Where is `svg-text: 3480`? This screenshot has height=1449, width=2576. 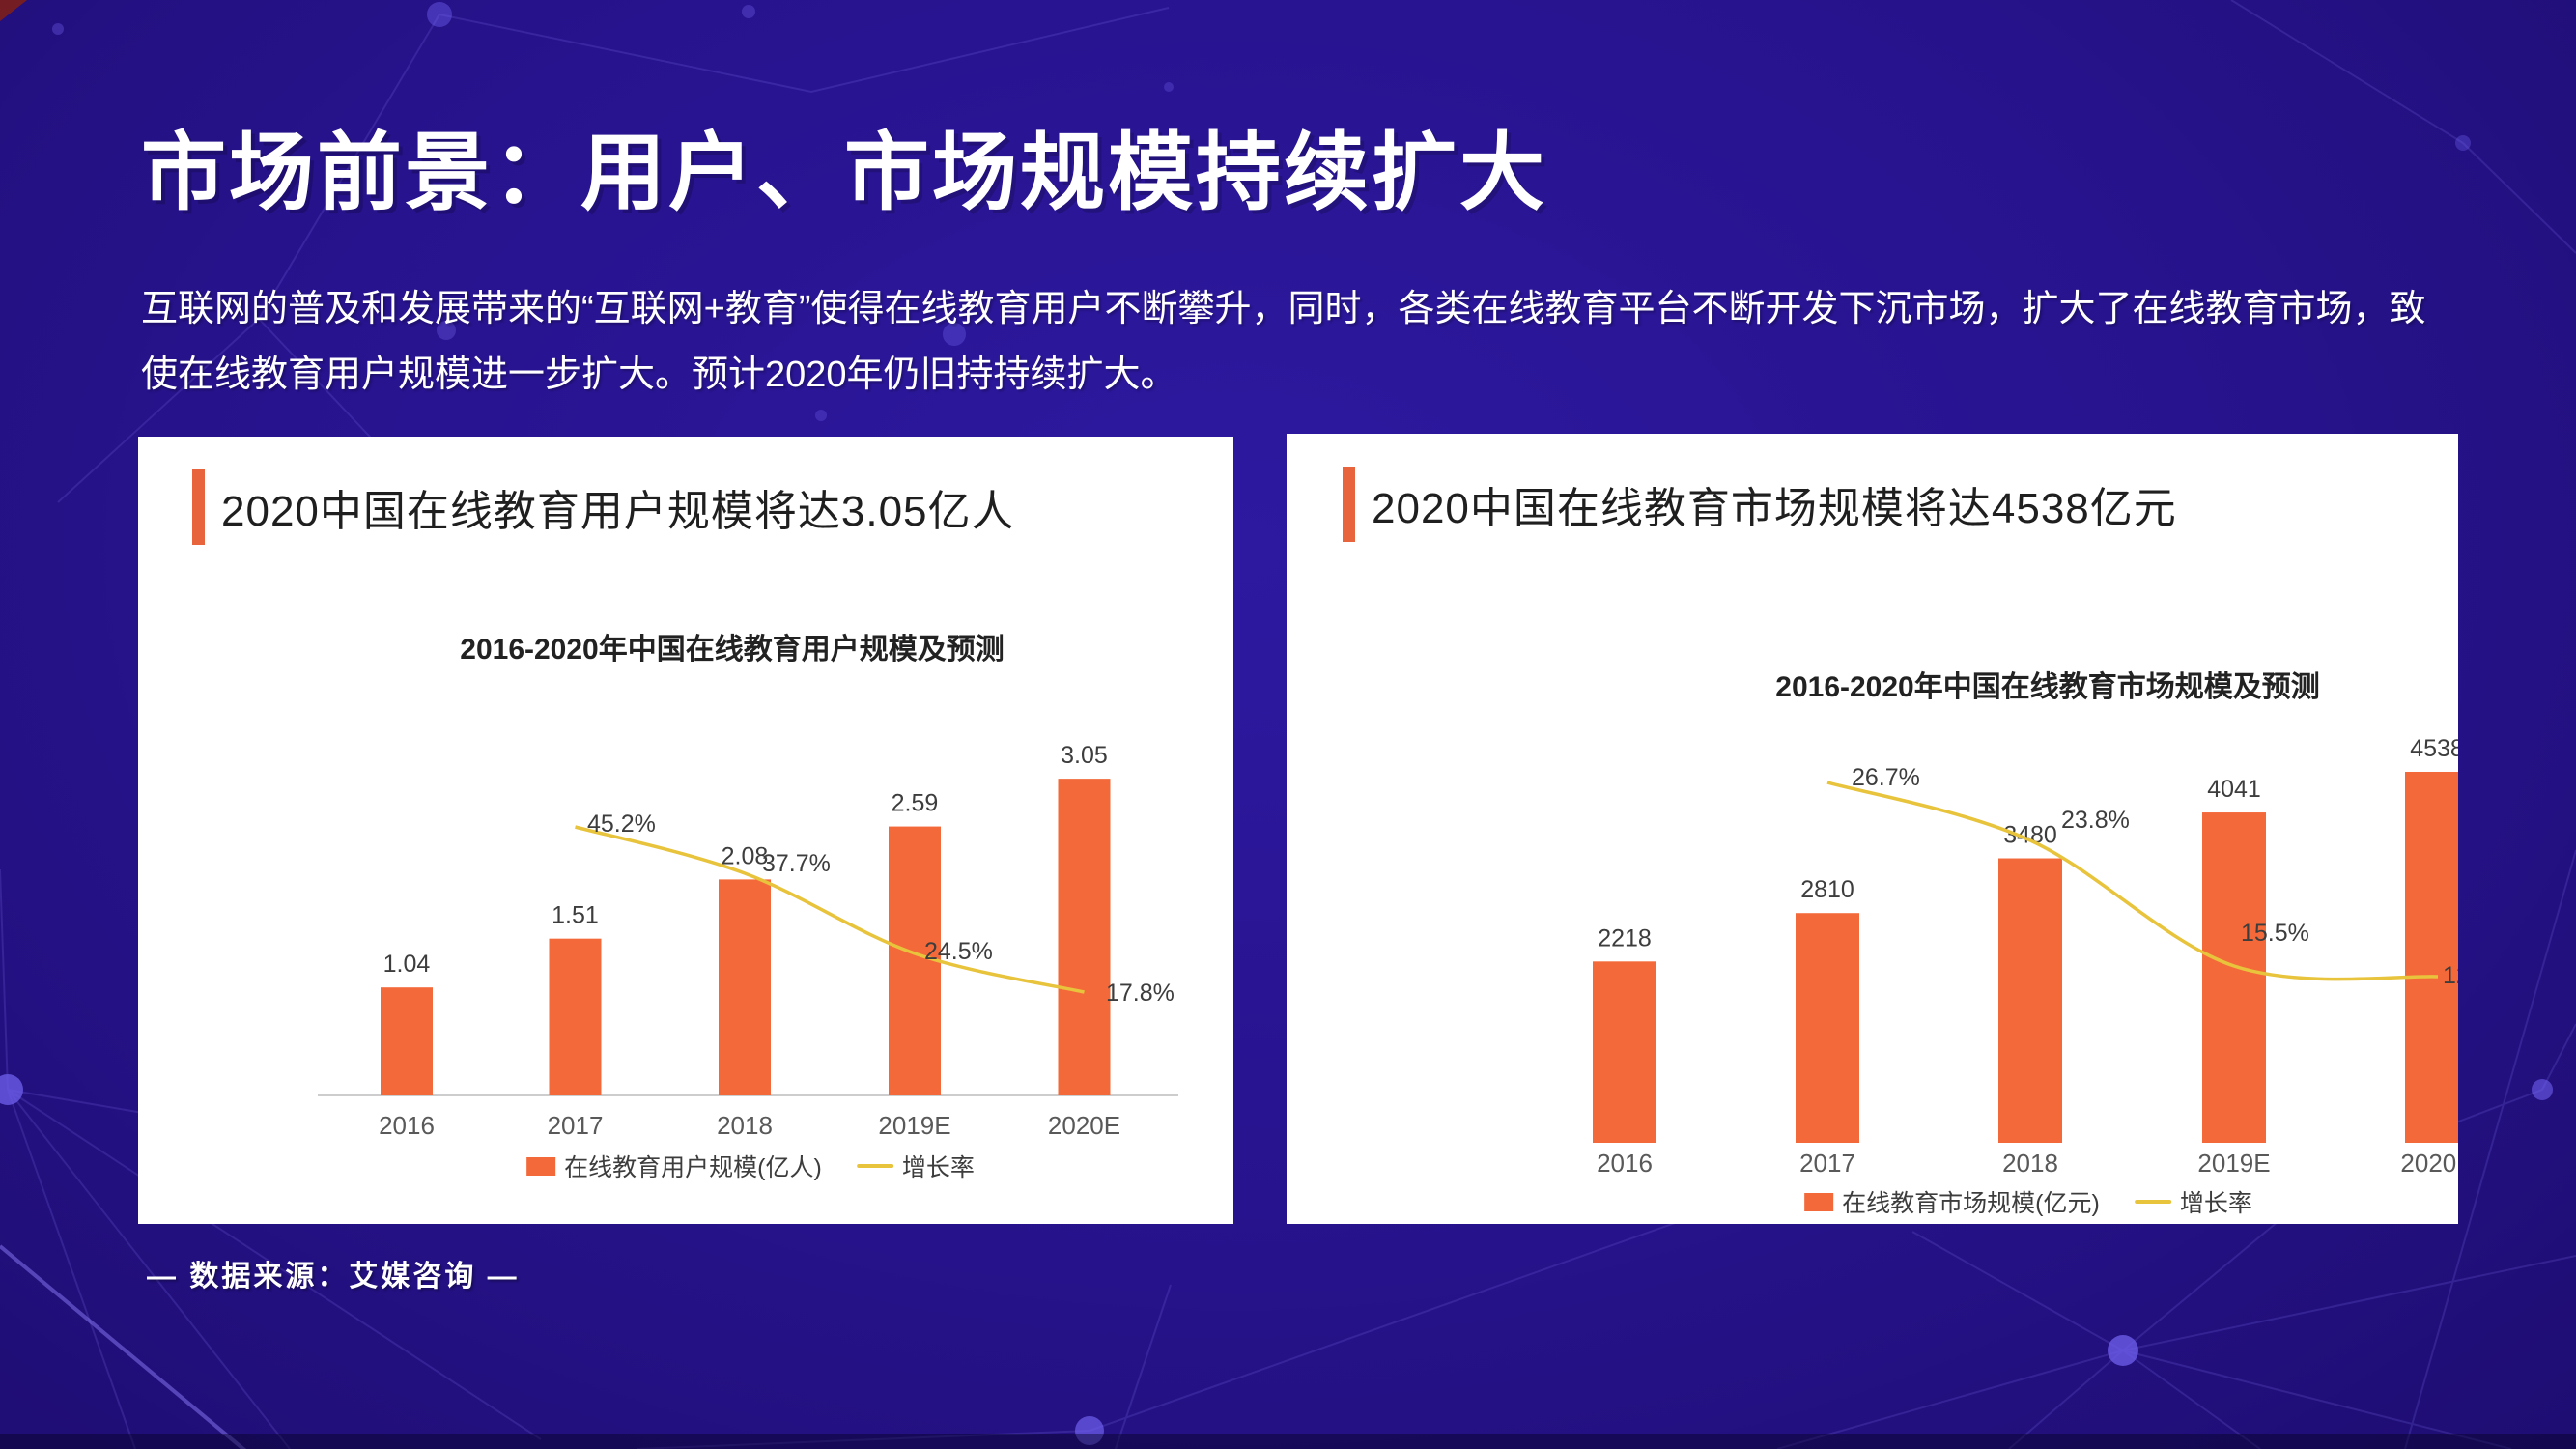 svg-text: 3480 is located at coordinates (2030, 835).